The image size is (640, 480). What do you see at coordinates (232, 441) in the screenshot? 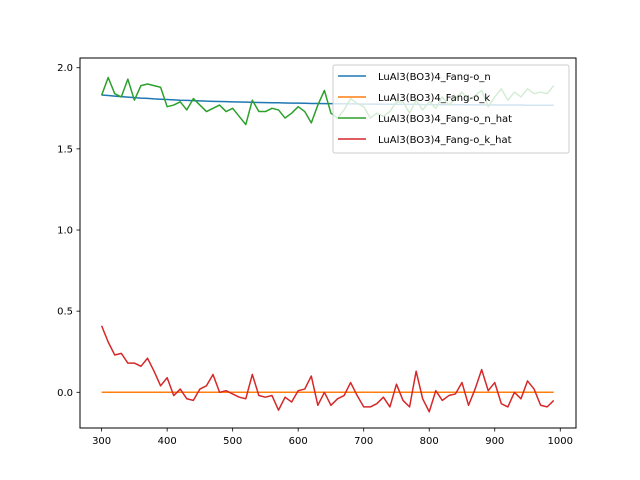
I see `x-tick-label: 500` at bounding box center [232, 441].